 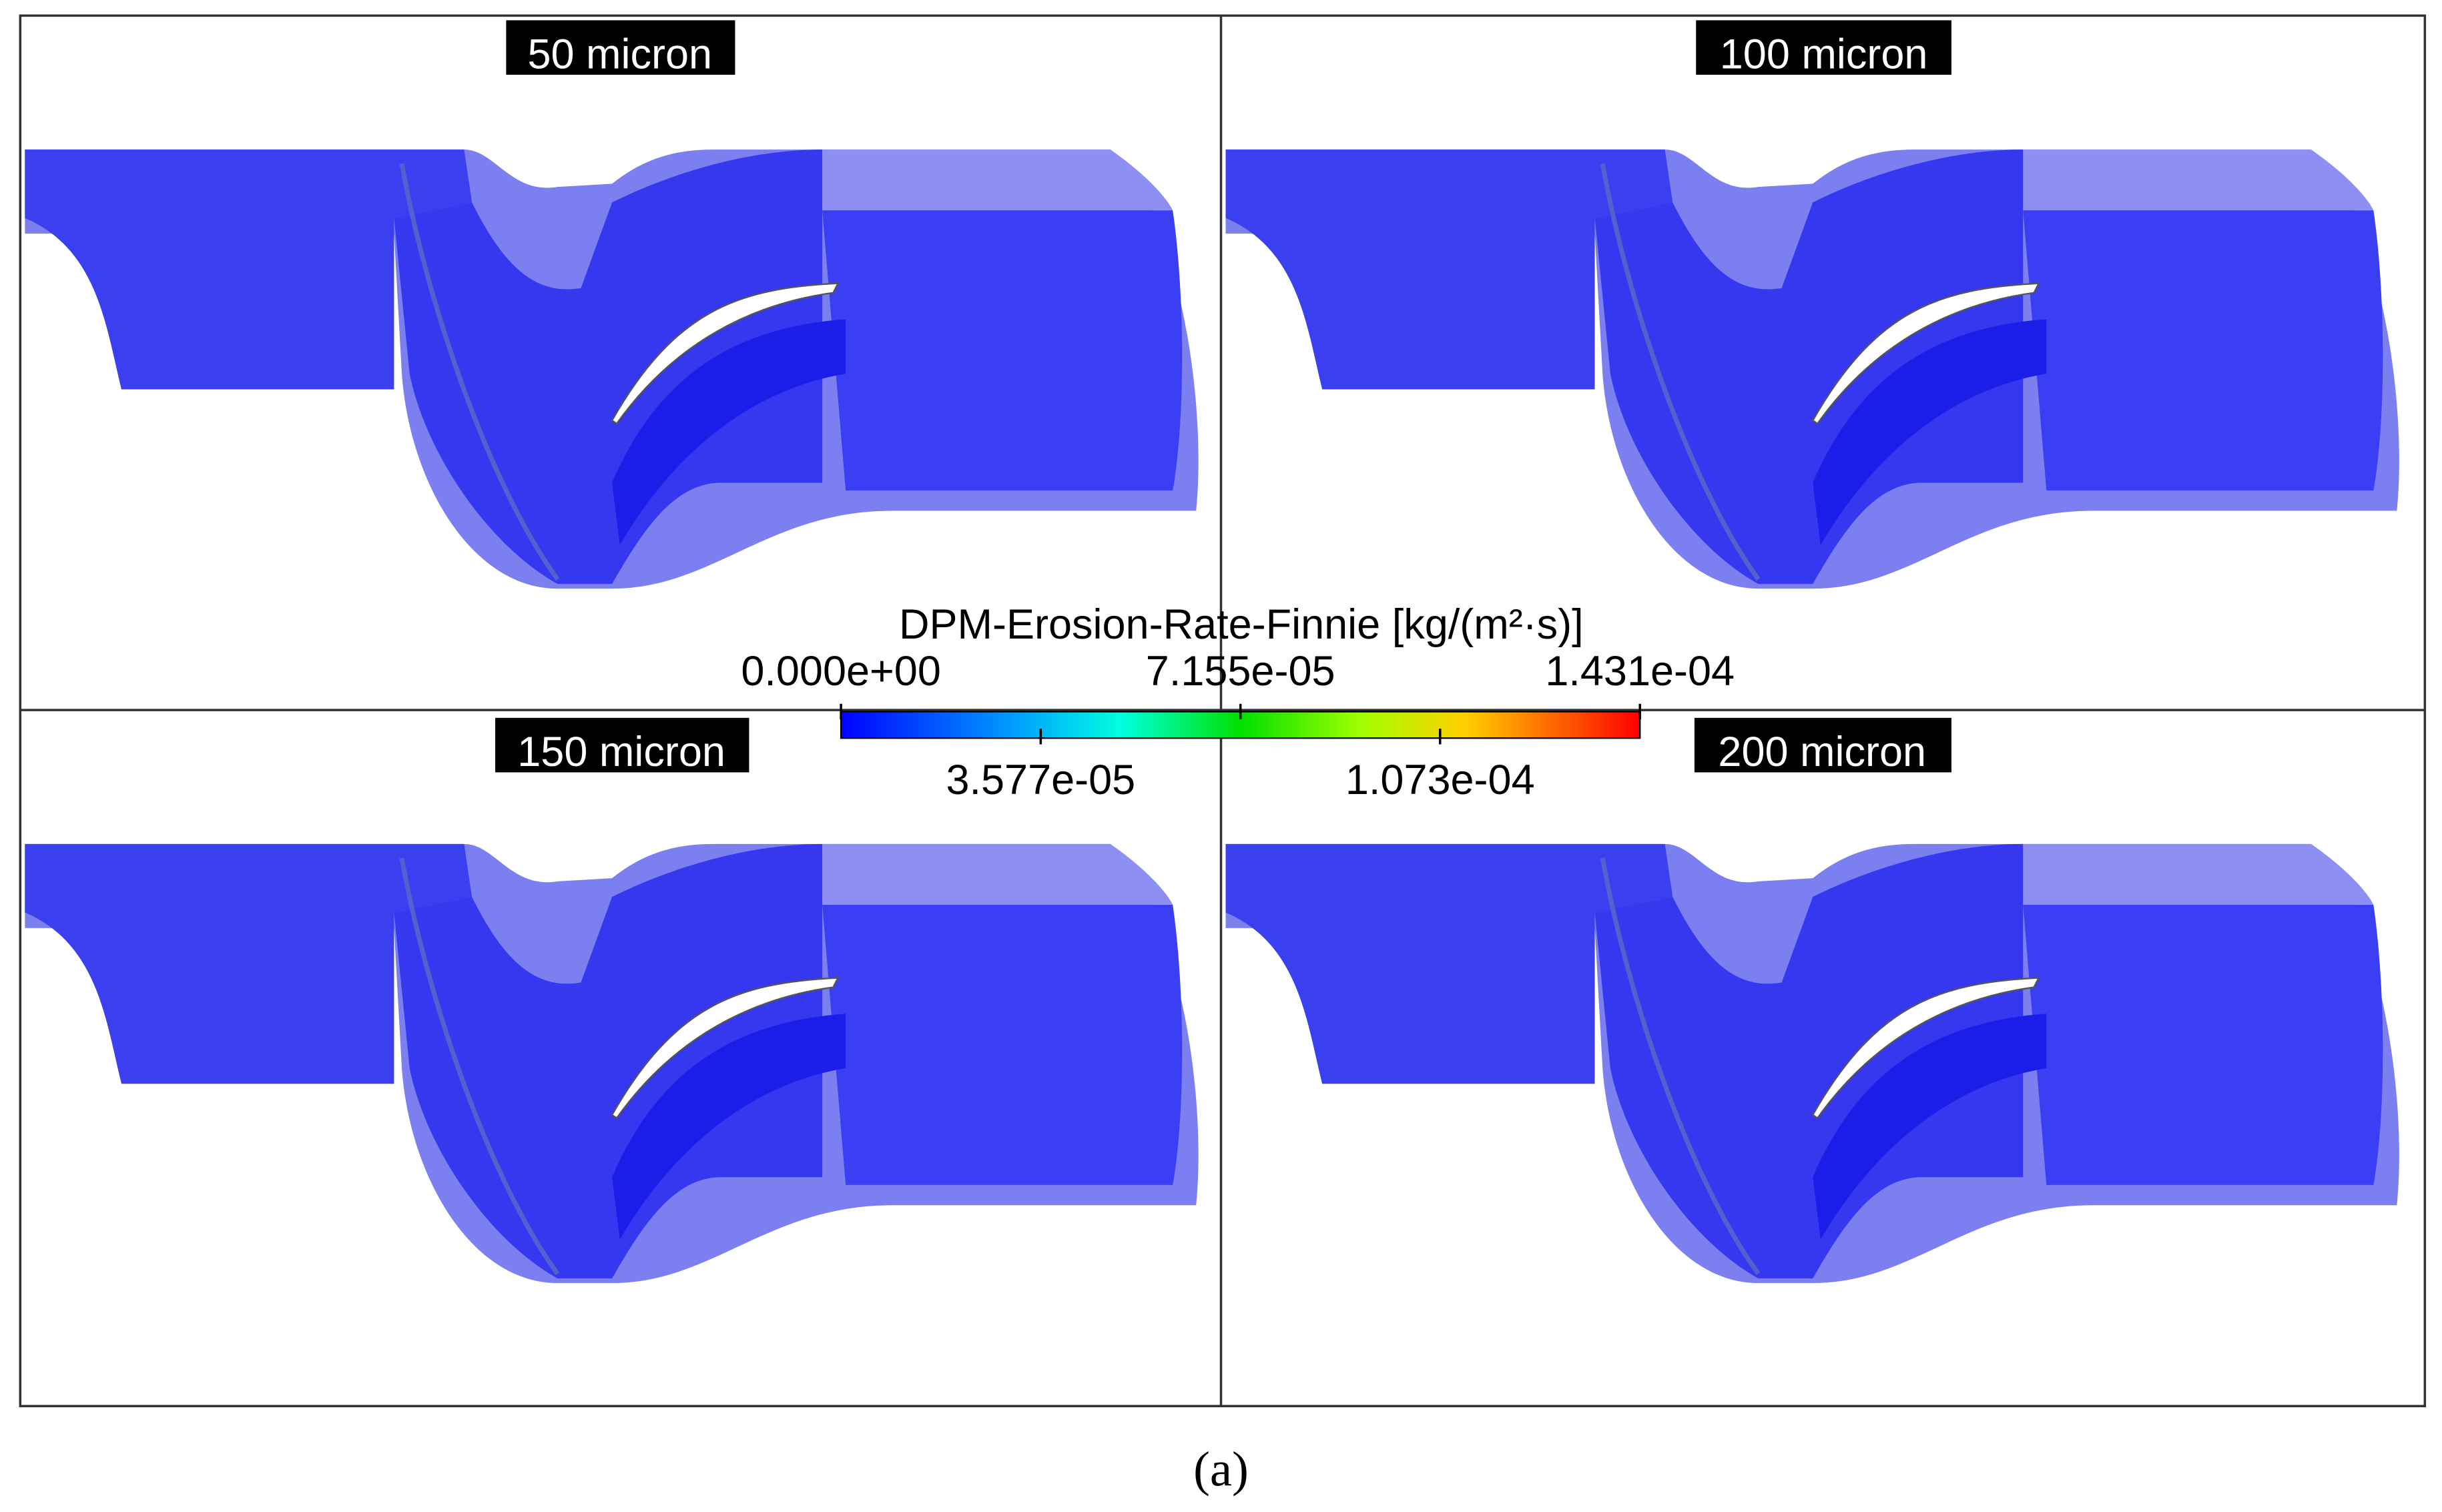 What do you see at coordinates (1242, 624) in the screenshot?
I see `colorbar-title: DPM-Erosion-Rate-Finnie [kg/(m²·s)]` at bounding box center [1242, 624].